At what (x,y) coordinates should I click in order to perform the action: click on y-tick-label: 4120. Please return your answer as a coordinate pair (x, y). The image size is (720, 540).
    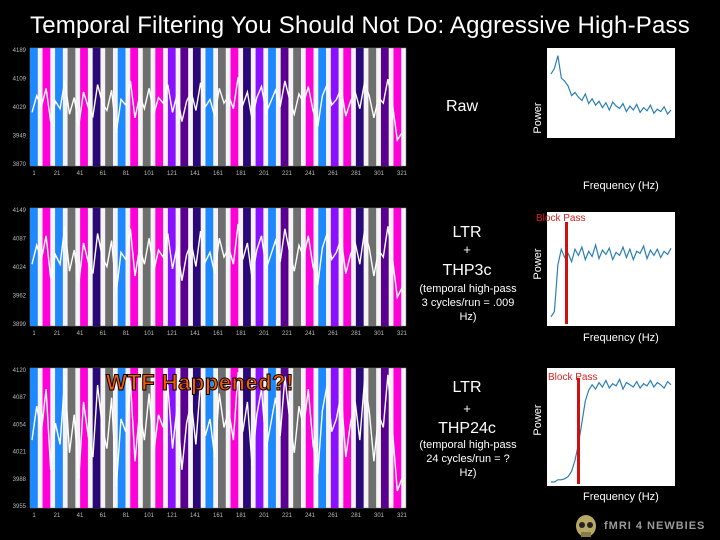
    Looking at the image, I should click on (20, 371).